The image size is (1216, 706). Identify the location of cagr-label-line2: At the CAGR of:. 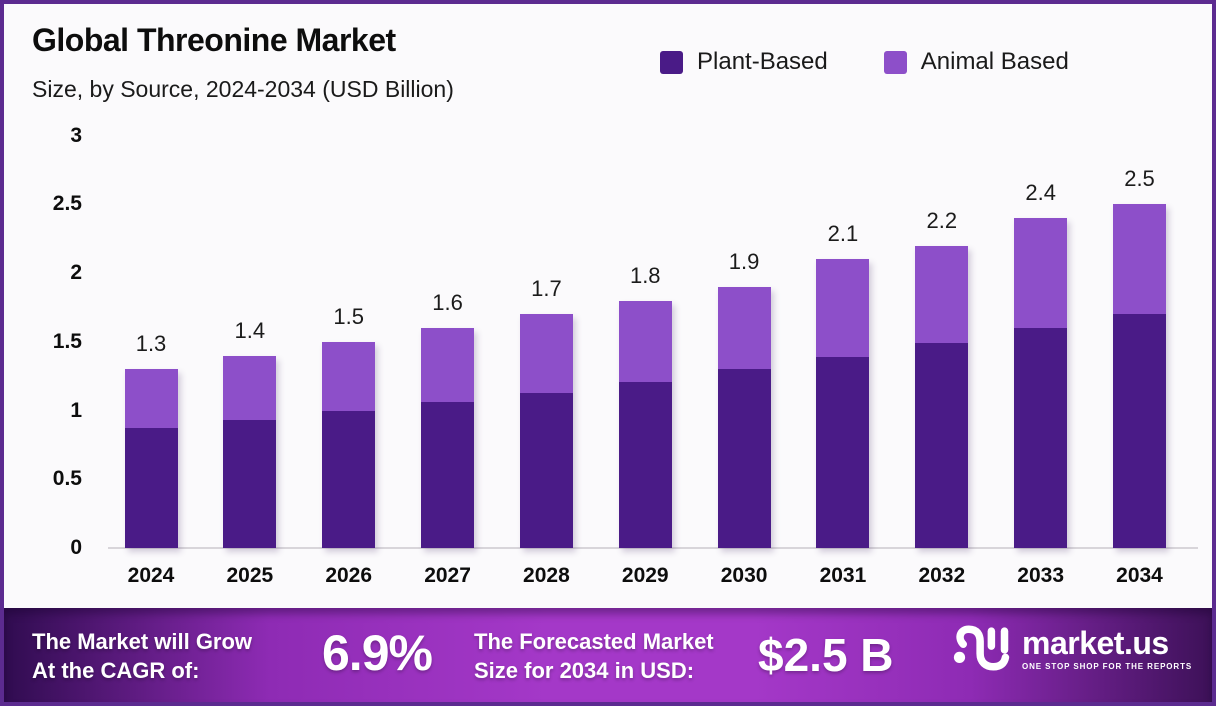
(116, 670).